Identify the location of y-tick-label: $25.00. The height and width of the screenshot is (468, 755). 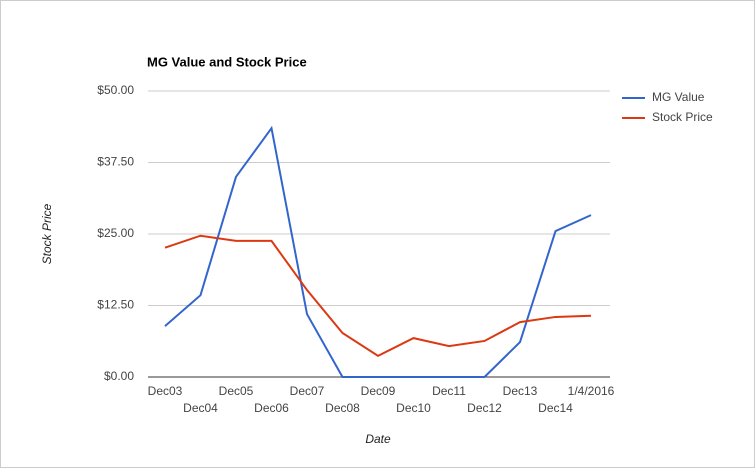
(115, 233).